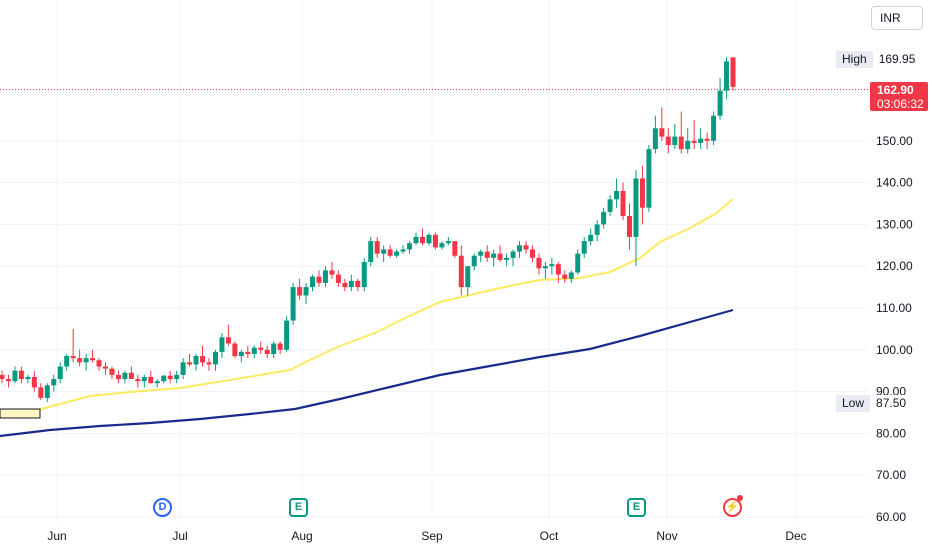 This screenshot has width=932, height=550. What do you see at coordinates (549, 536) in the screenshot?
I see `x-tick-label: Oct` at bounding box center [549, 536].